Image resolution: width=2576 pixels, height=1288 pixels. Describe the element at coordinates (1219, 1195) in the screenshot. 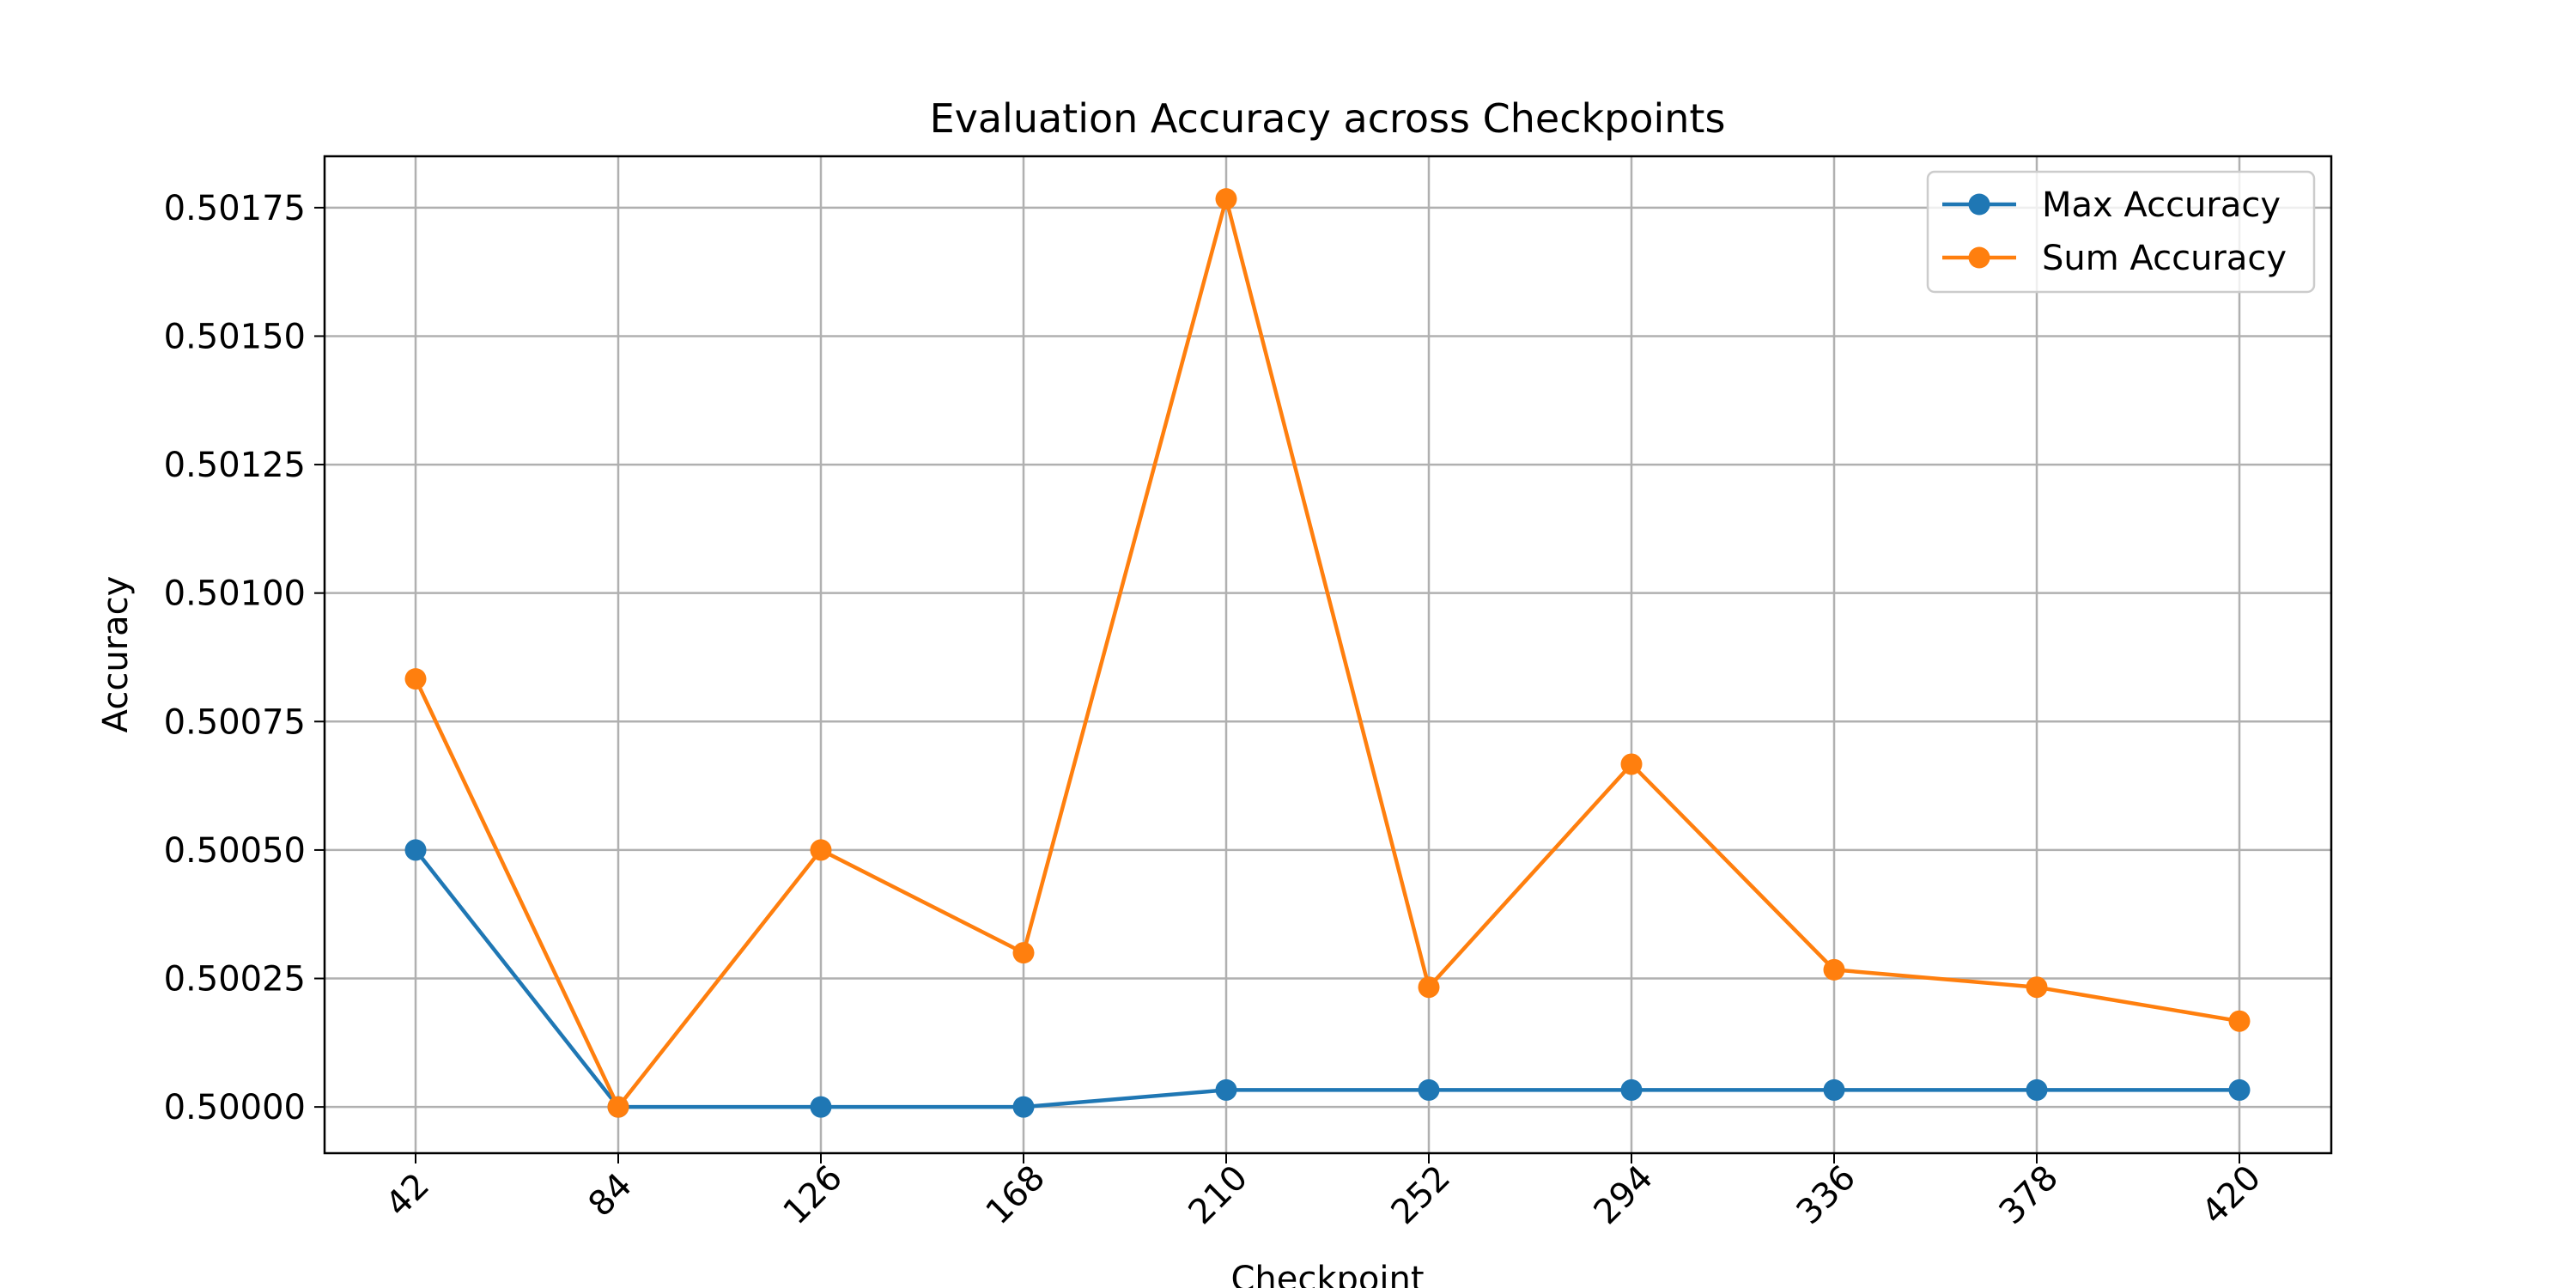

I see `x-tick-label: 210` at that location.